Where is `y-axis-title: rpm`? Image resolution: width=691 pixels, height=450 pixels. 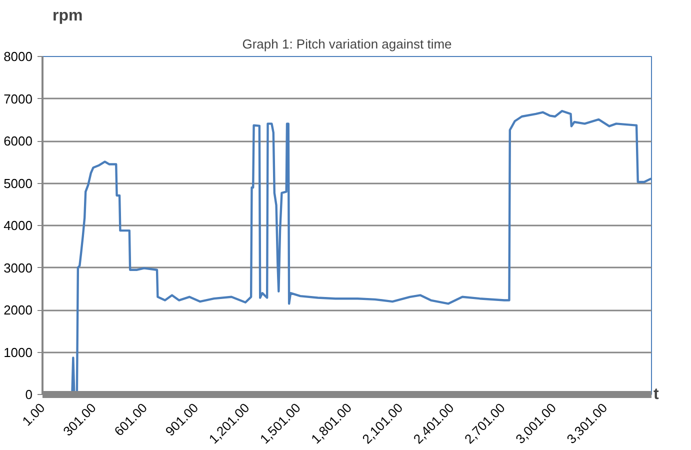 y-axis-title: rpm is located at coordinates (67, 16).